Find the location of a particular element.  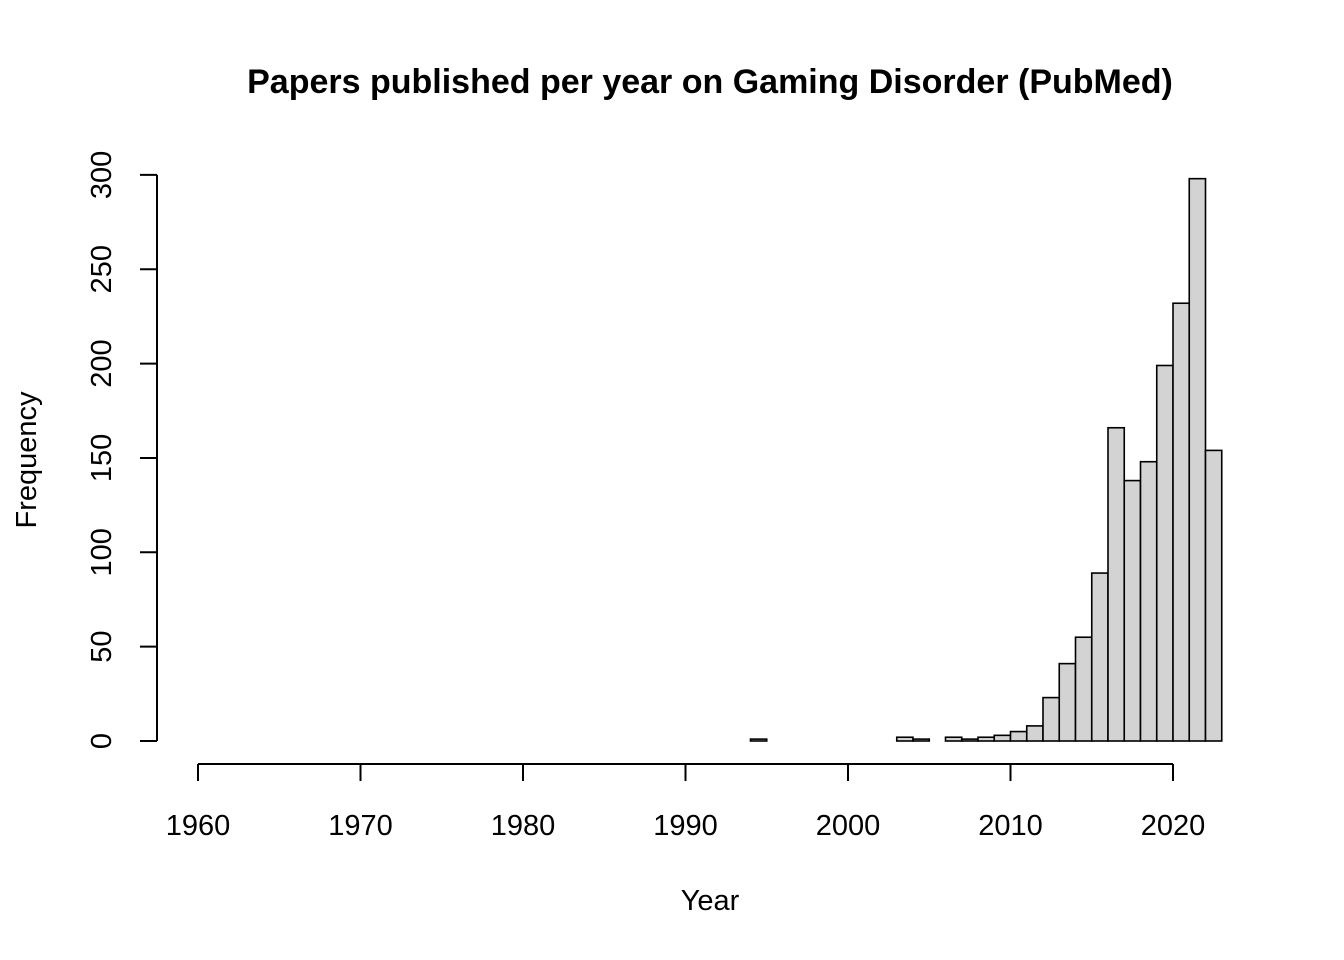

histogram-bar-2008 is located at coordinates (986, 739).